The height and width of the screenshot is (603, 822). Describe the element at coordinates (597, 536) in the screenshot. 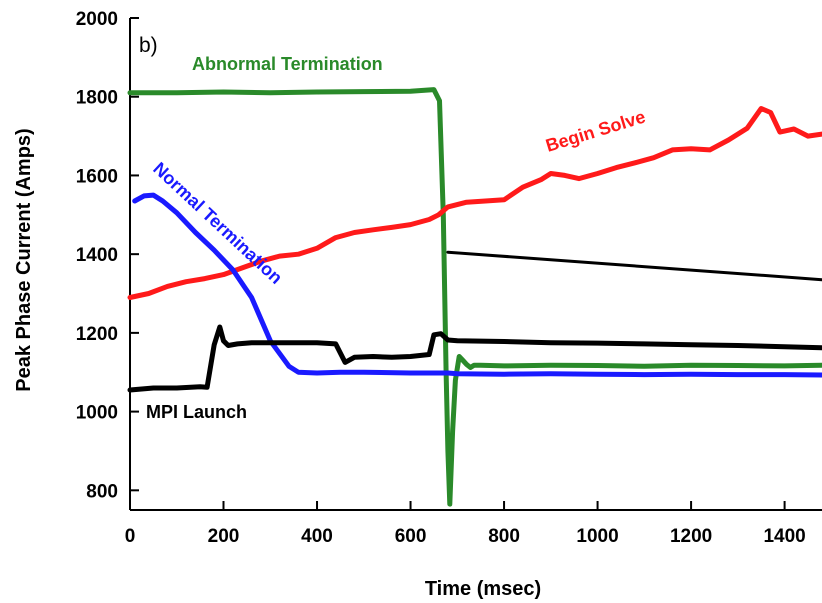

I see `x-tick-label: 1000` at that location.